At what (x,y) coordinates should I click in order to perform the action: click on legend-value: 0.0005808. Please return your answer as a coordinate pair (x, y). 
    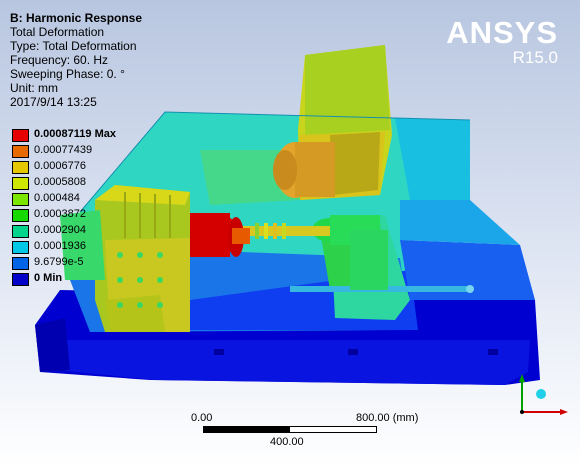
    Looking at the image, I should click on (60, 182).